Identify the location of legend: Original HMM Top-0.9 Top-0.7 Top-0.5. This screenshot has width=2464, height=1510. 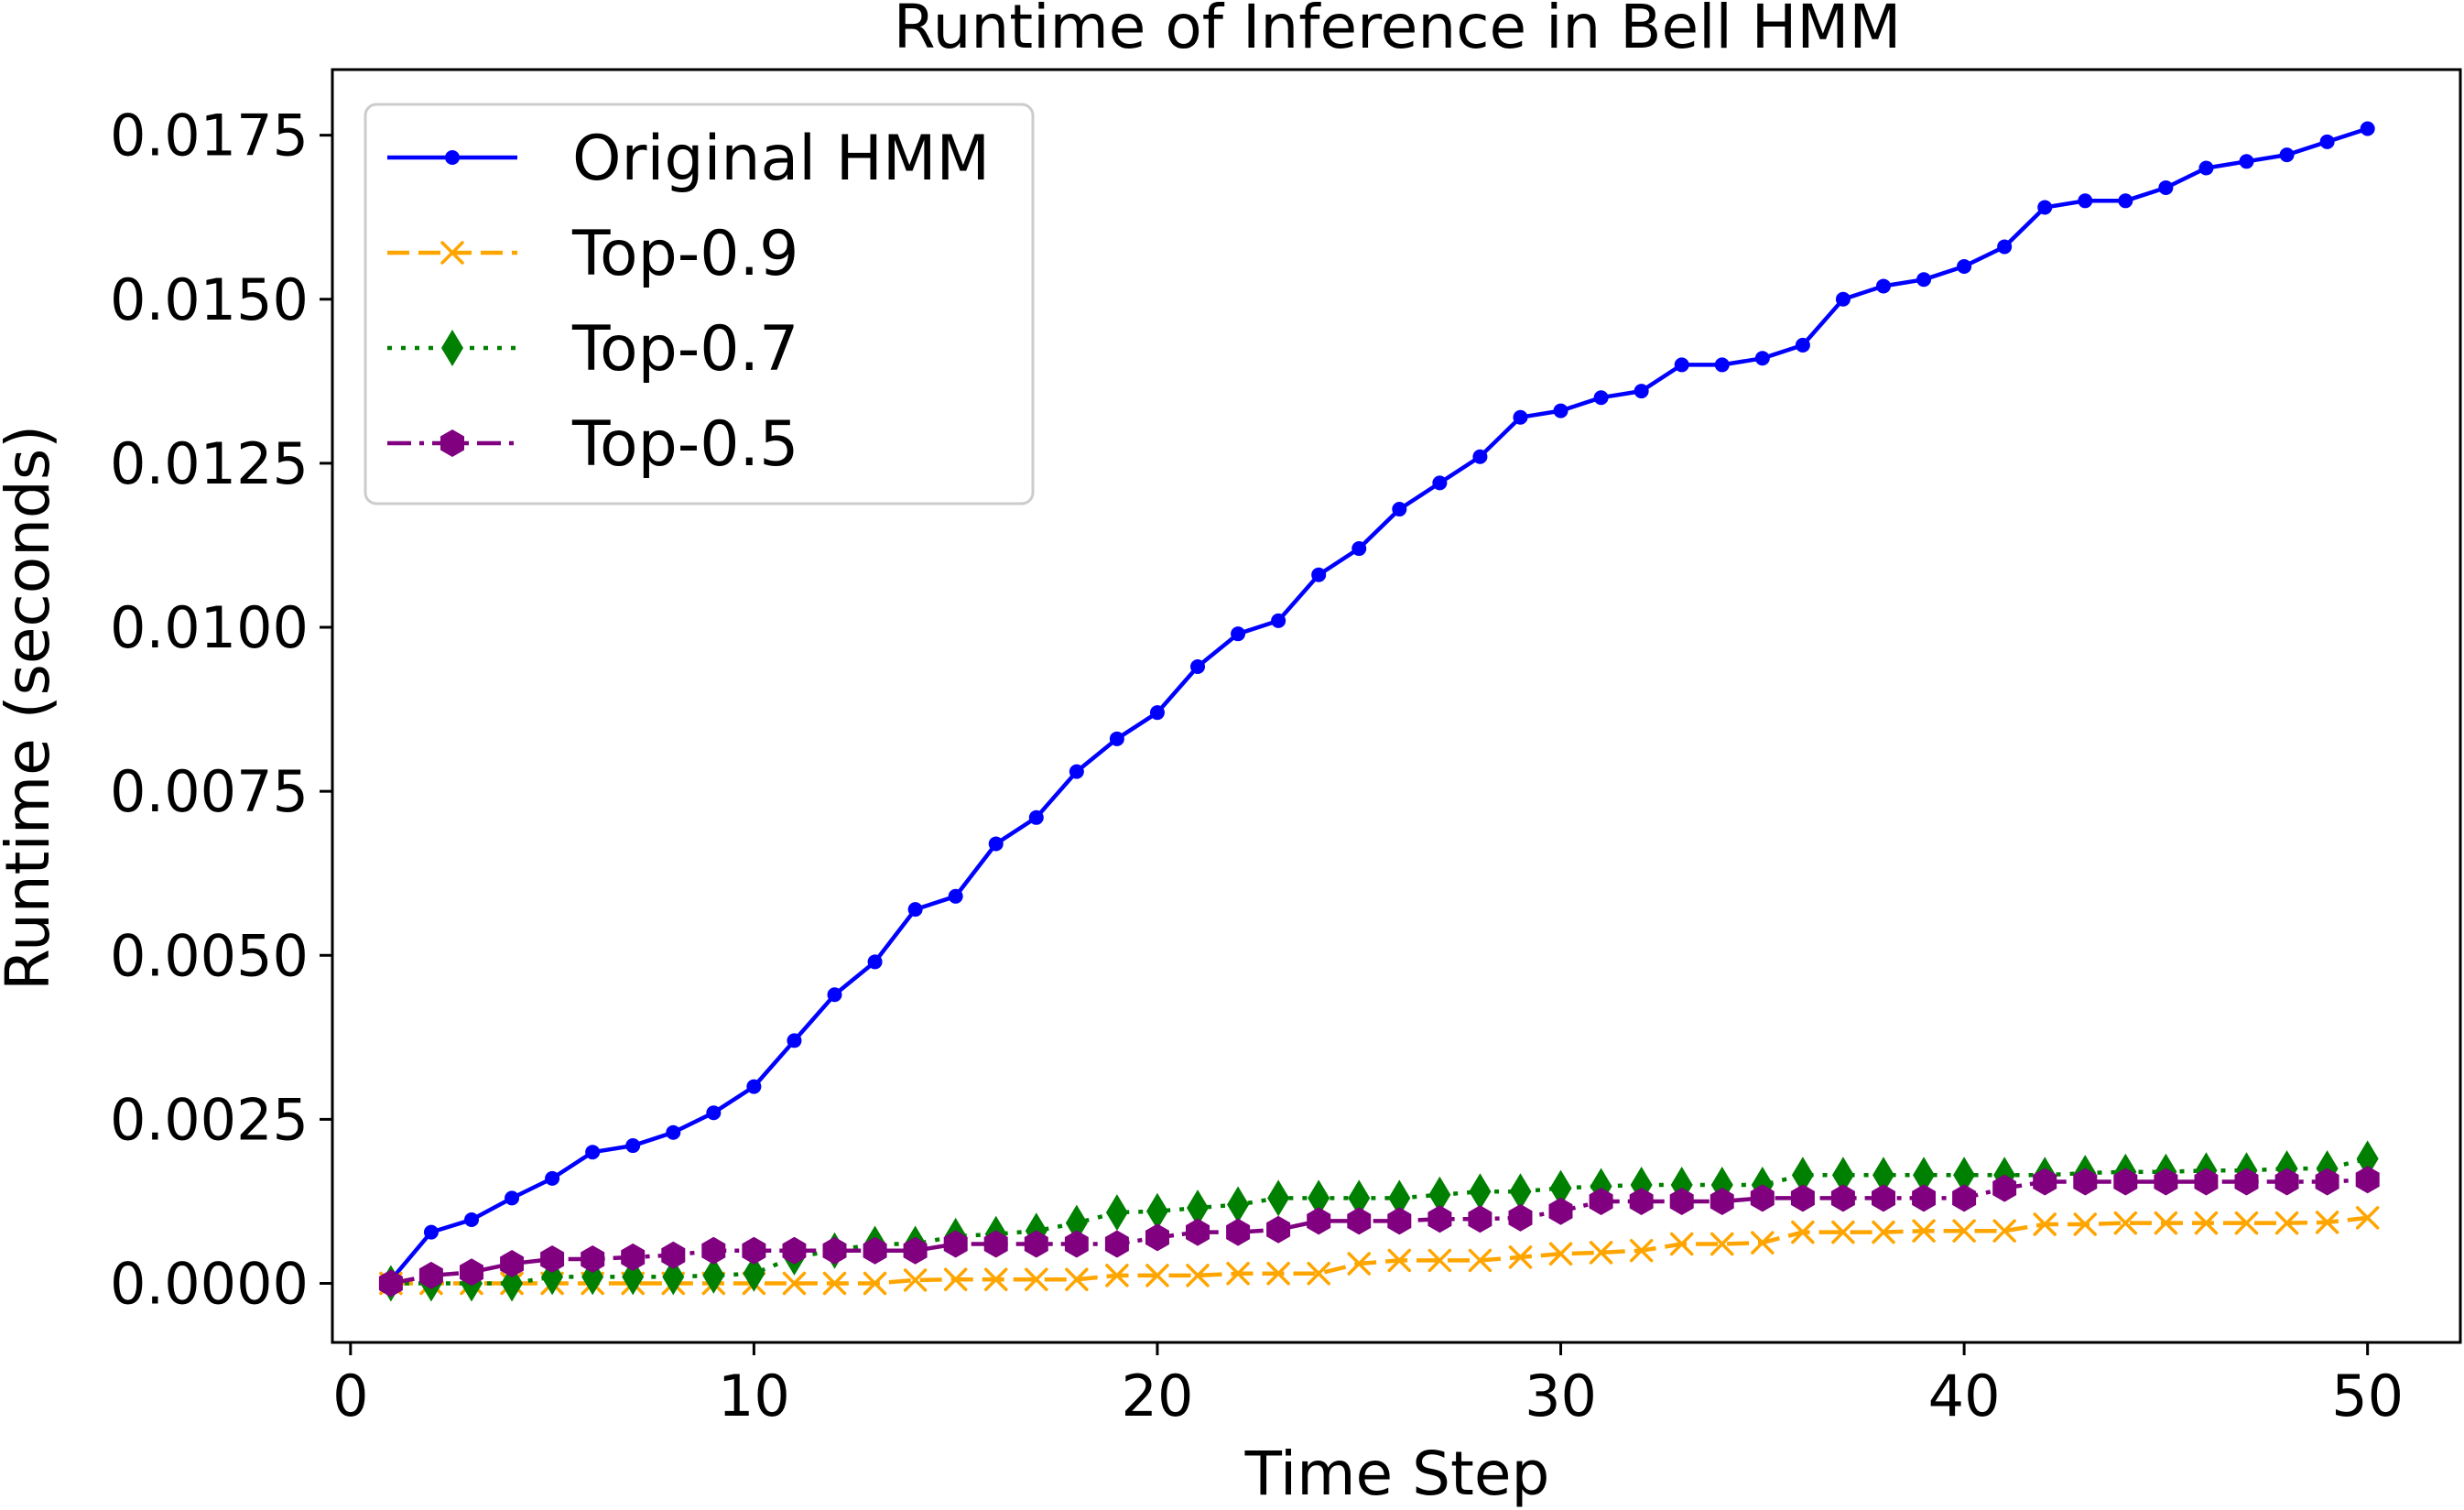
(699, 304).